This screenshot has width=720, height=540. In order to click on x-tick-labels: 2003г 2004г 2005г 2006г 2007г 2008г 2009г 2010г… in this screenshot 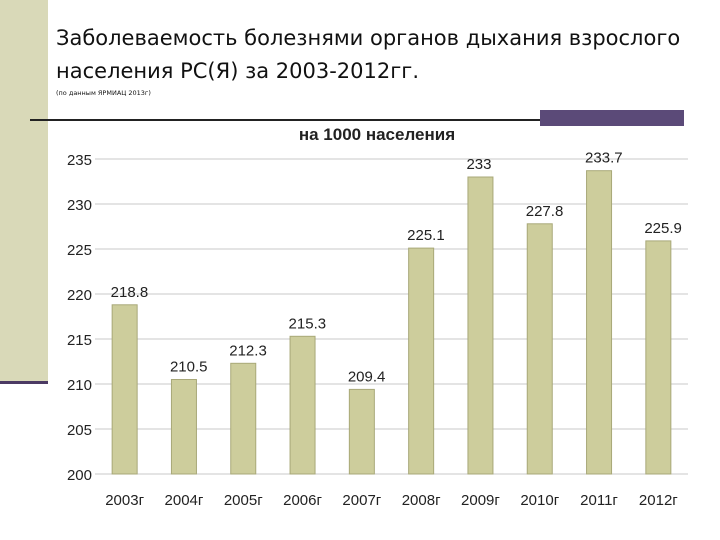, I will do `click(391, 500)`.